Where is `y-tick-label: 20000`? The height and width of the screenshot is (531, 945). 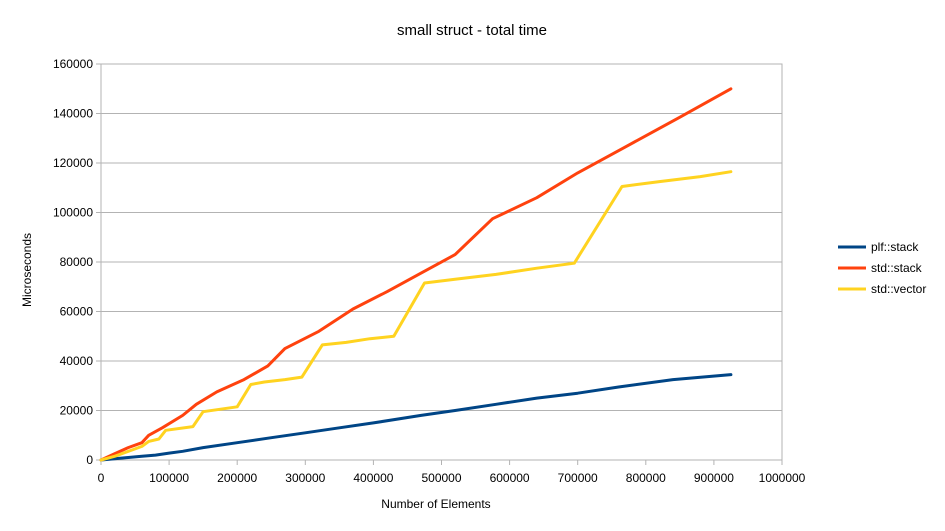
y-tick-label: 20000 is located at coordinates (77, 411).